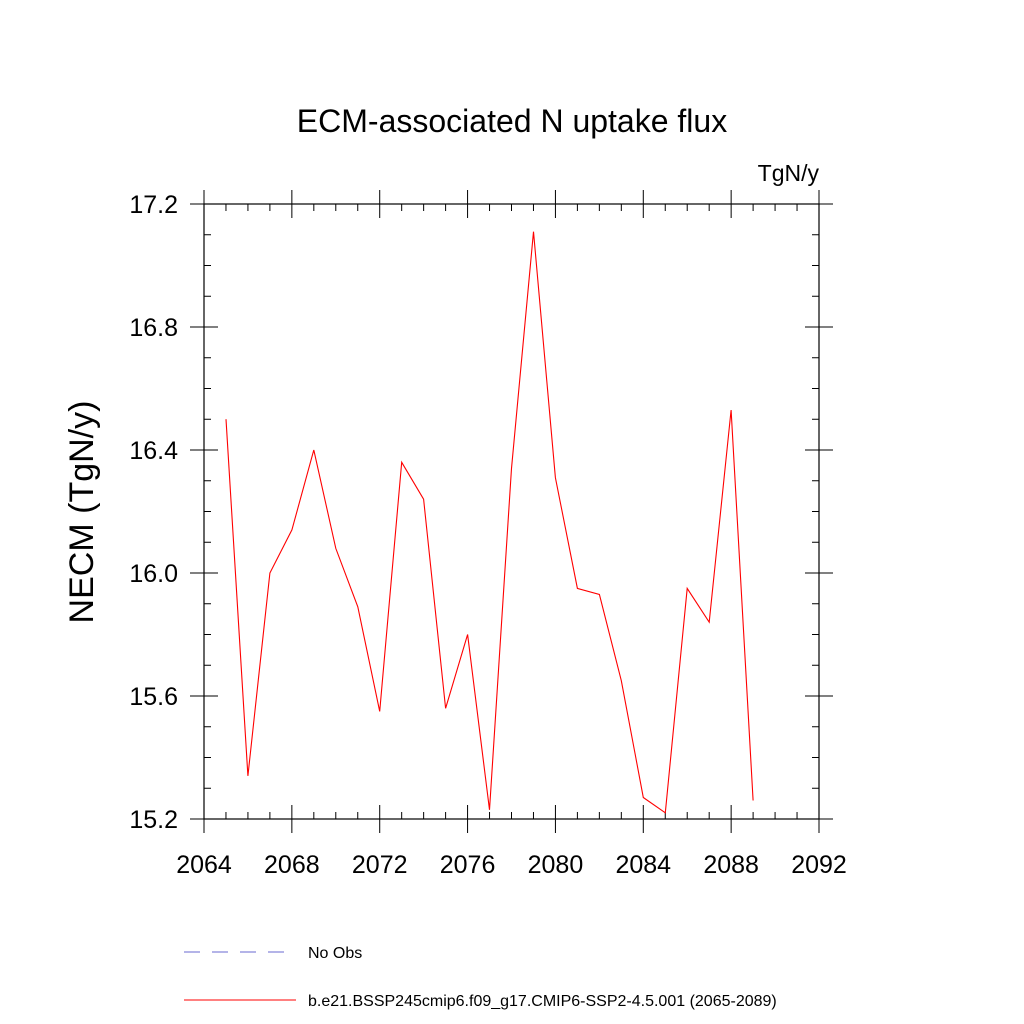 This screenshot has width=1024, height=1024. Describe the element at coordinates (153, 328) in the screenshot. I see `y-tick-label: 16.8` at that location.